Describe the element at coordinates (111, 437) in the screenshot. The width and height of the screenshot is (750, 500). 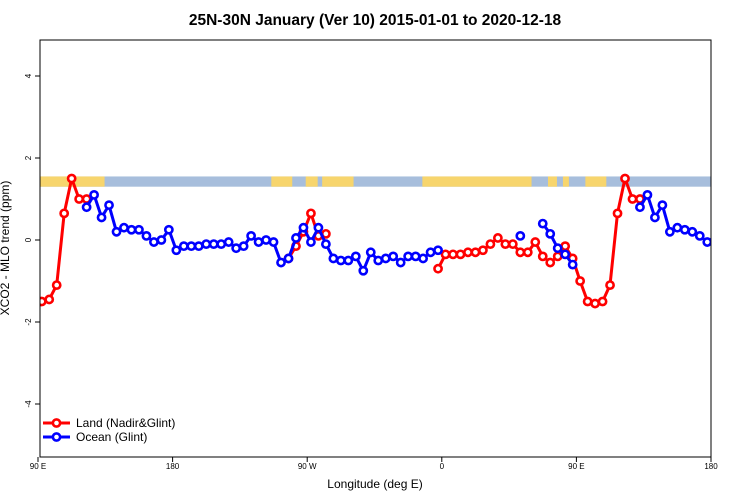
I see `legend-ocean-label: Ocean (Glint)` at that location.